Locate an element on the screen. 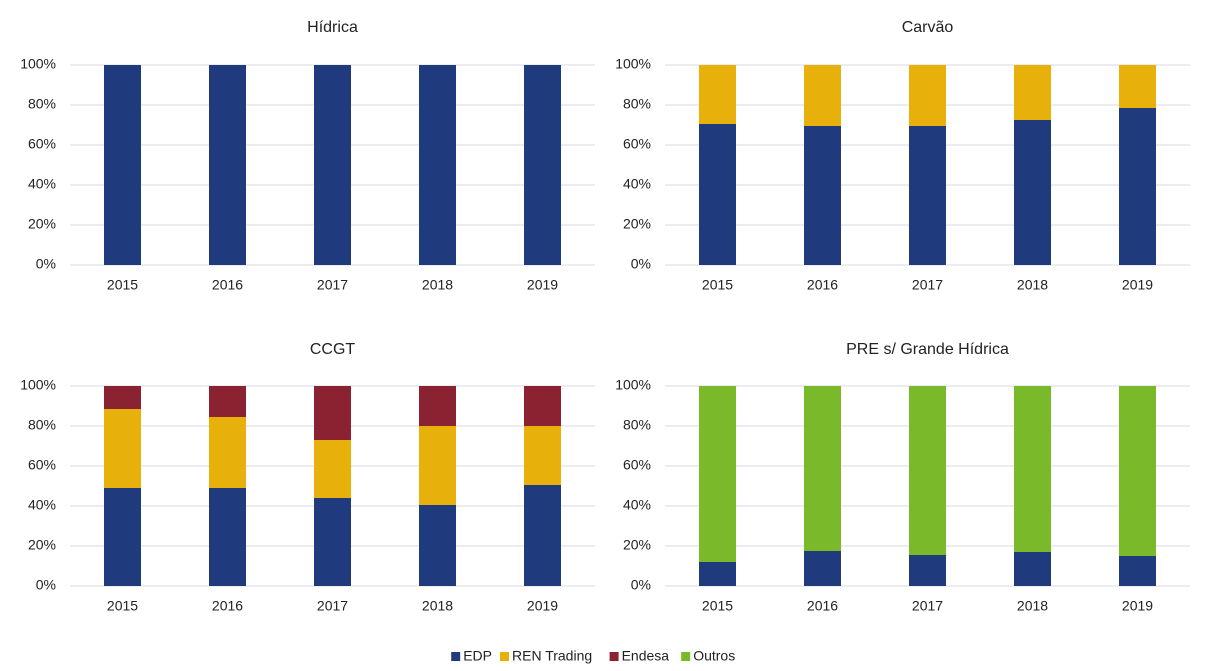  chart-title: CCGT is located at coordinates (333, 349).